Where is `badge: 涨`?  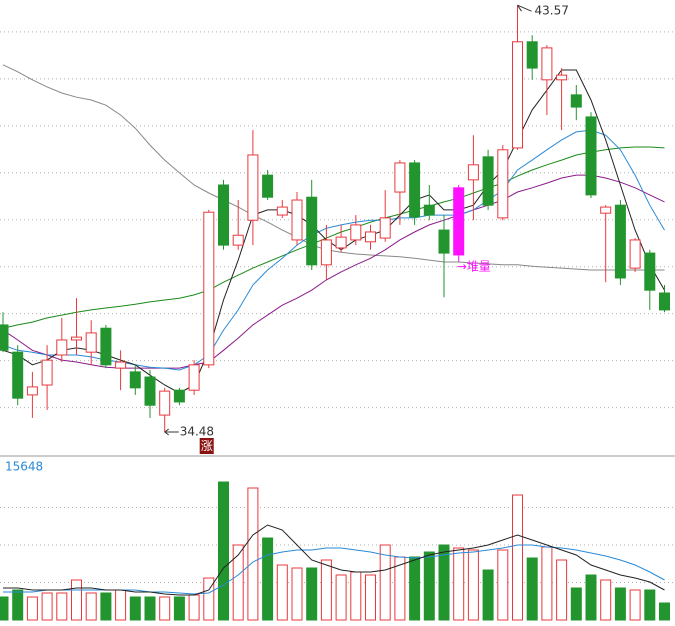 badge: 涨 is located at coordinates (207, 445).